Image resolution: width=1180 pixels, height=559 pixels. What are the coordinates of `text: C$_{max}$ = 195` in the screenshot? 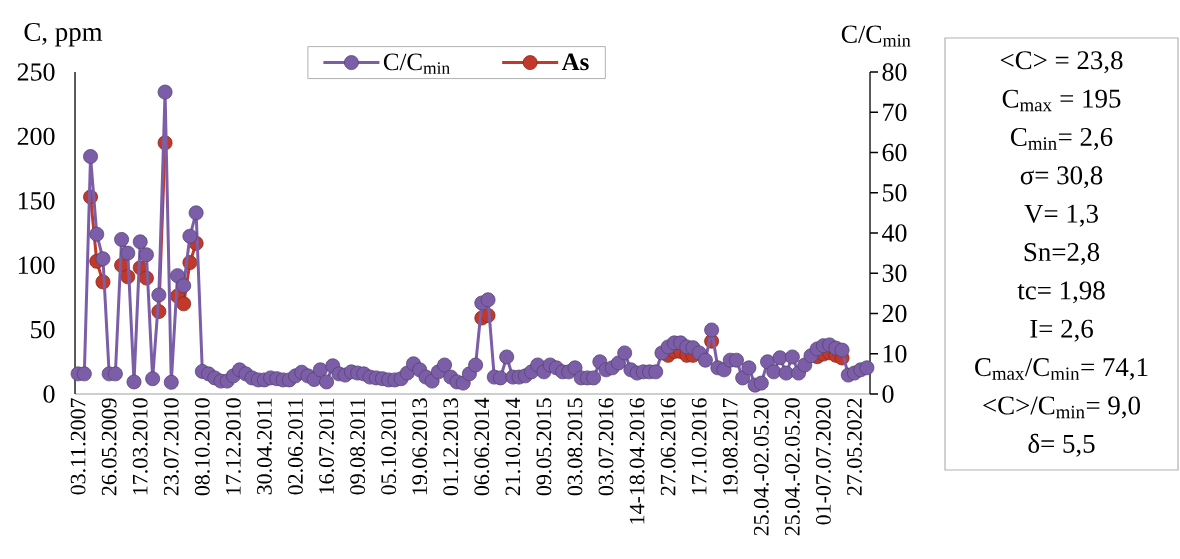 It's located at (1061, 100).